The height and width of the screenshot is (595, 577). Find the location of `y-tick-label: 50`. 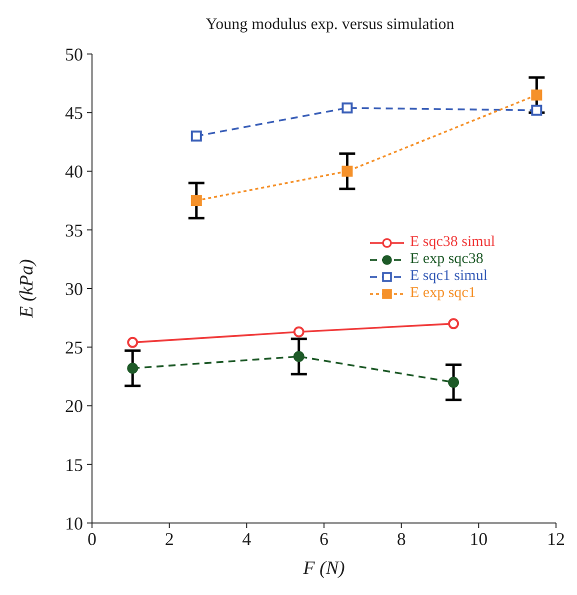

y-tick-label: 50 is located at coordinates (74, 54).